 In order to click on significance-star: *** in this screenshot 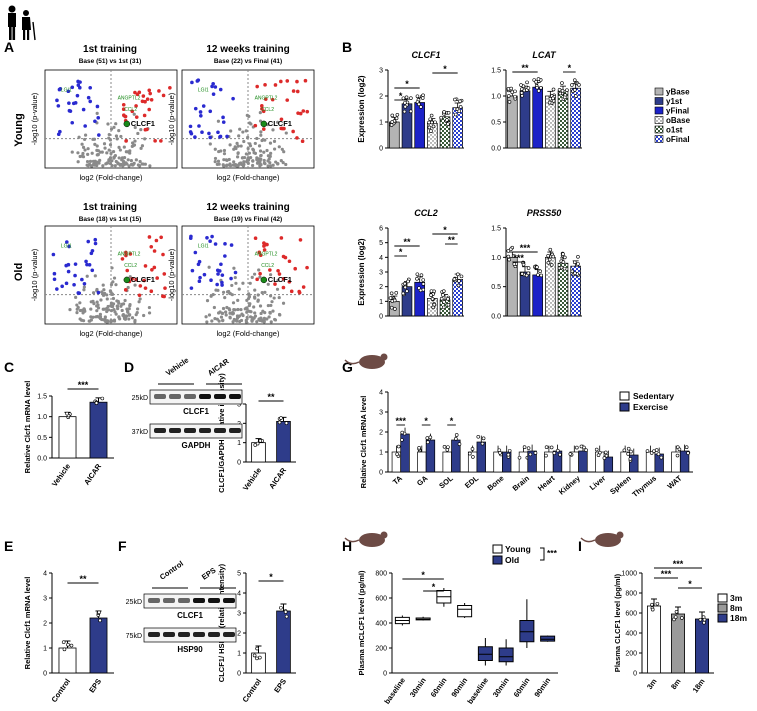, I will do `click(525, 248)`.